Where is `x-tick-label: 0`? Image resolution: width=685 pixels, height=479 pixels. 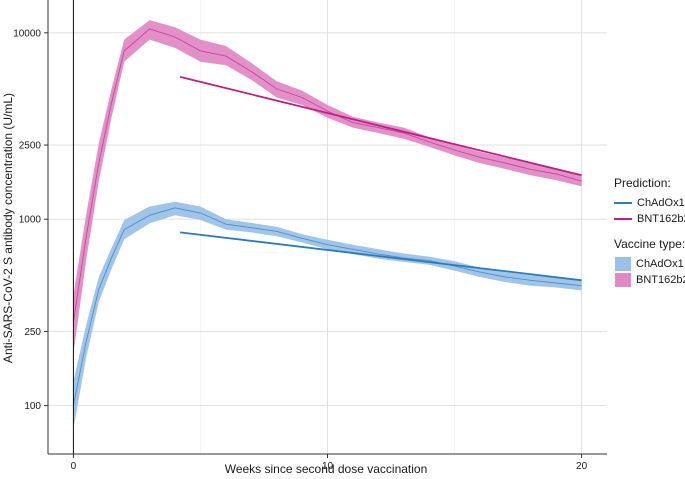 x-tick-label: 0 is located at coordinates (74, 466).